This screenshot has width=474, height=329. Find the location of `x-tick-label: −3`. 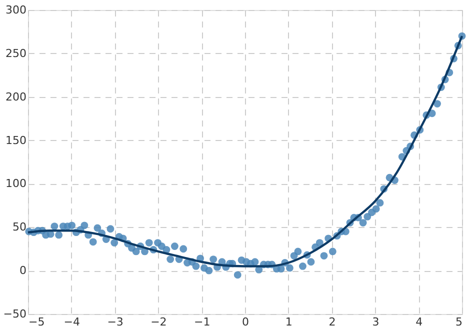

x-tick-label: −3 is located at coordinates (115, 322).